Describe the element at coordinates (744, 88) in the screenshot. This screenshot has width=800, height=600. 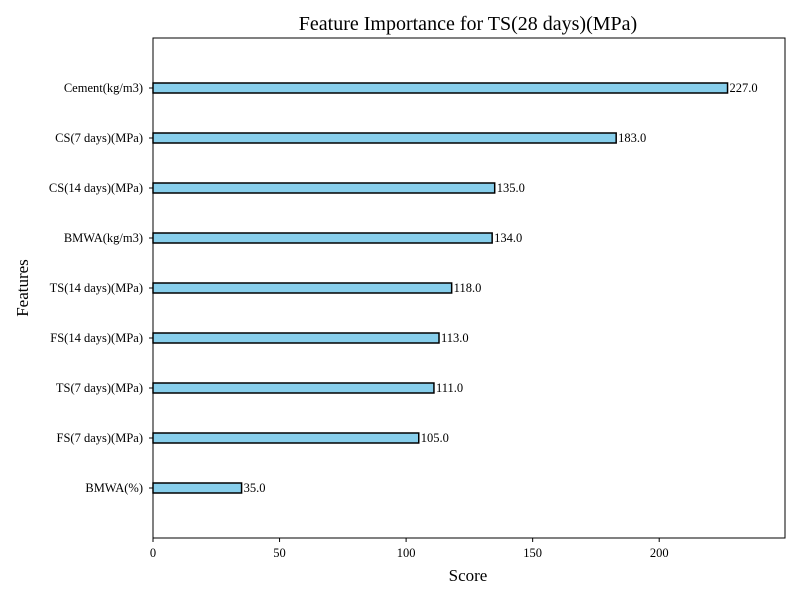
I see `data-label: 227.0` at that location.